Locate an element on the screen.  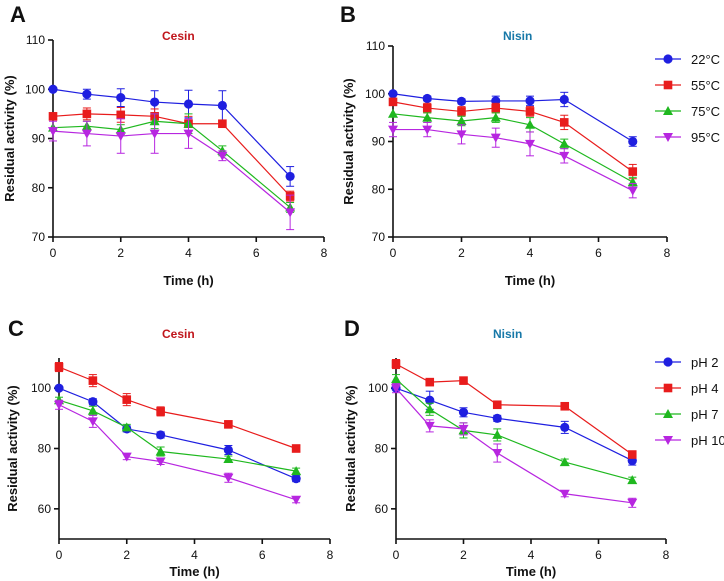
legend-ph: pH 2 pH 4 pH 7 pH 10 is located at coordinates (689, 401).